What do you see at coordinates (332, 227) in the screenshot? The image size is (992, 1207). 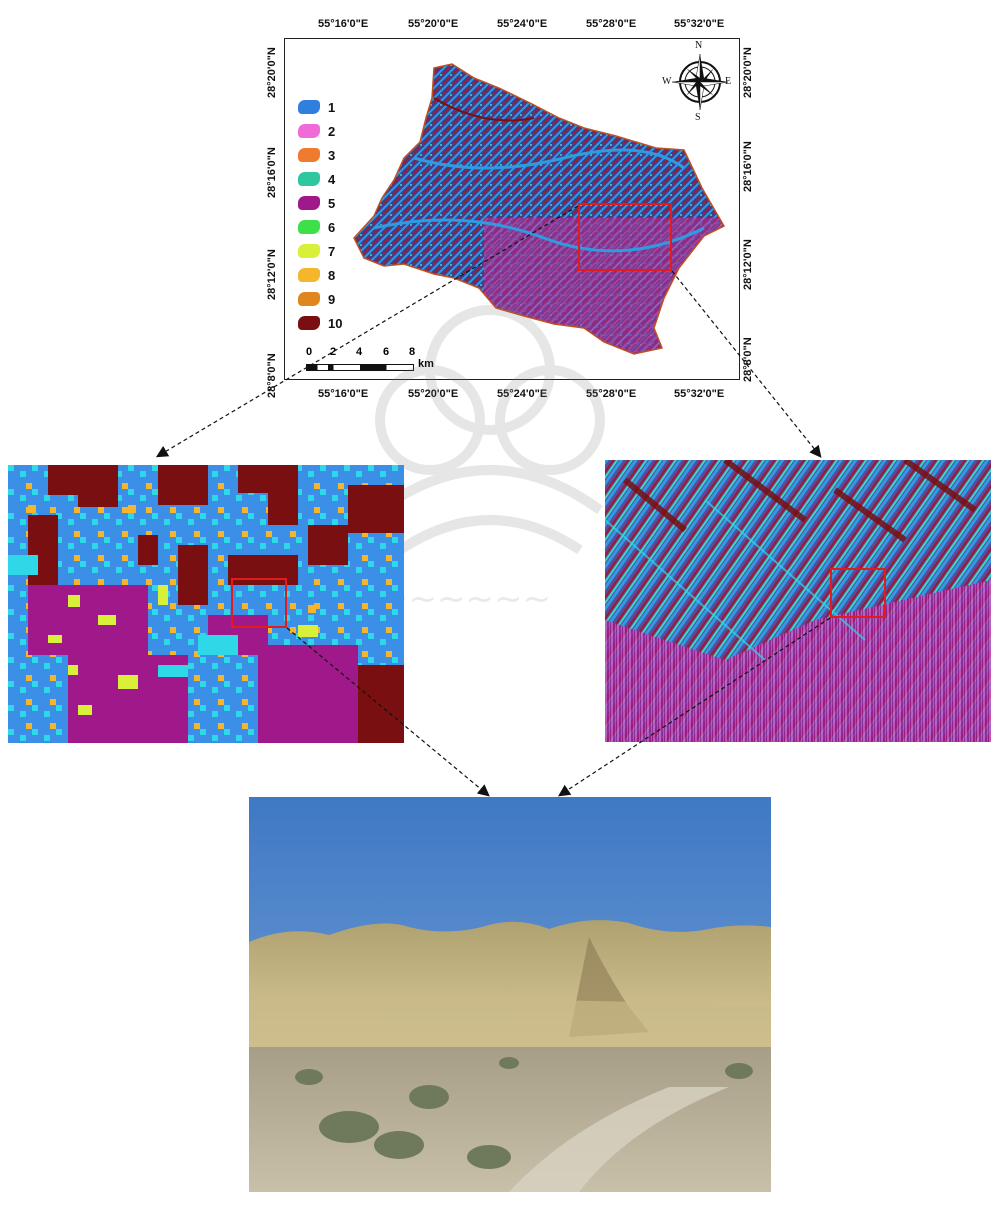 I see `legend-label: 6` at bounding box center [332, 227].